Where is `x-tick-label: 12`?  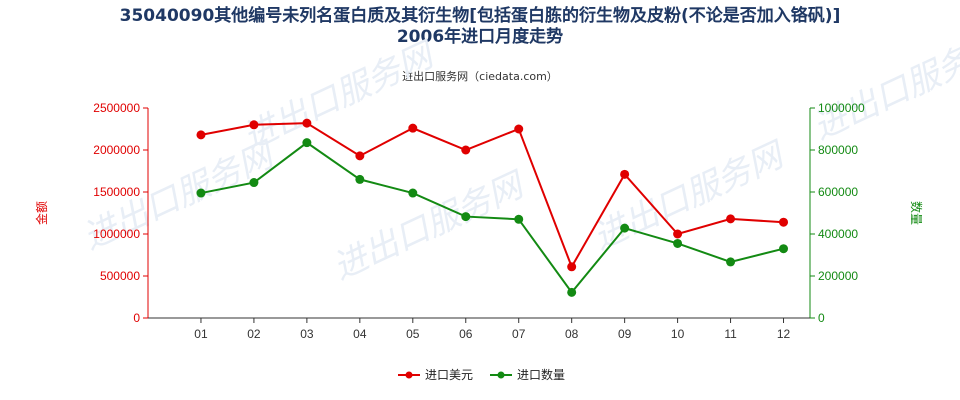 x-tick-label: 12 is located at coordinates (784, 334).